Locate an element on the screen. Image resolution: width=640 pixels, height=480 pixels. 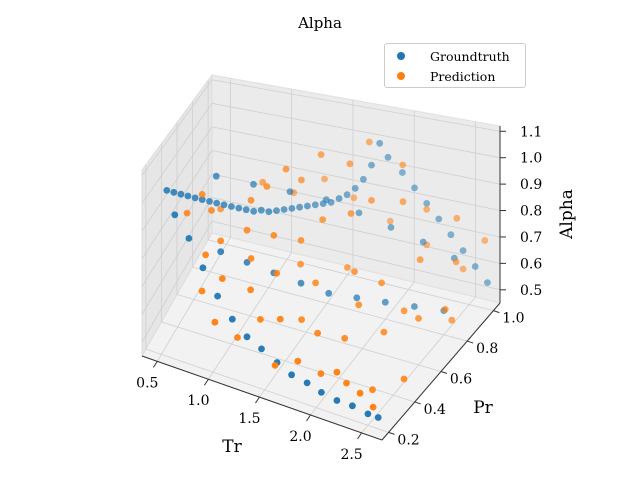
x-tick-label: 0.5 is located at coordinates (147, 383).